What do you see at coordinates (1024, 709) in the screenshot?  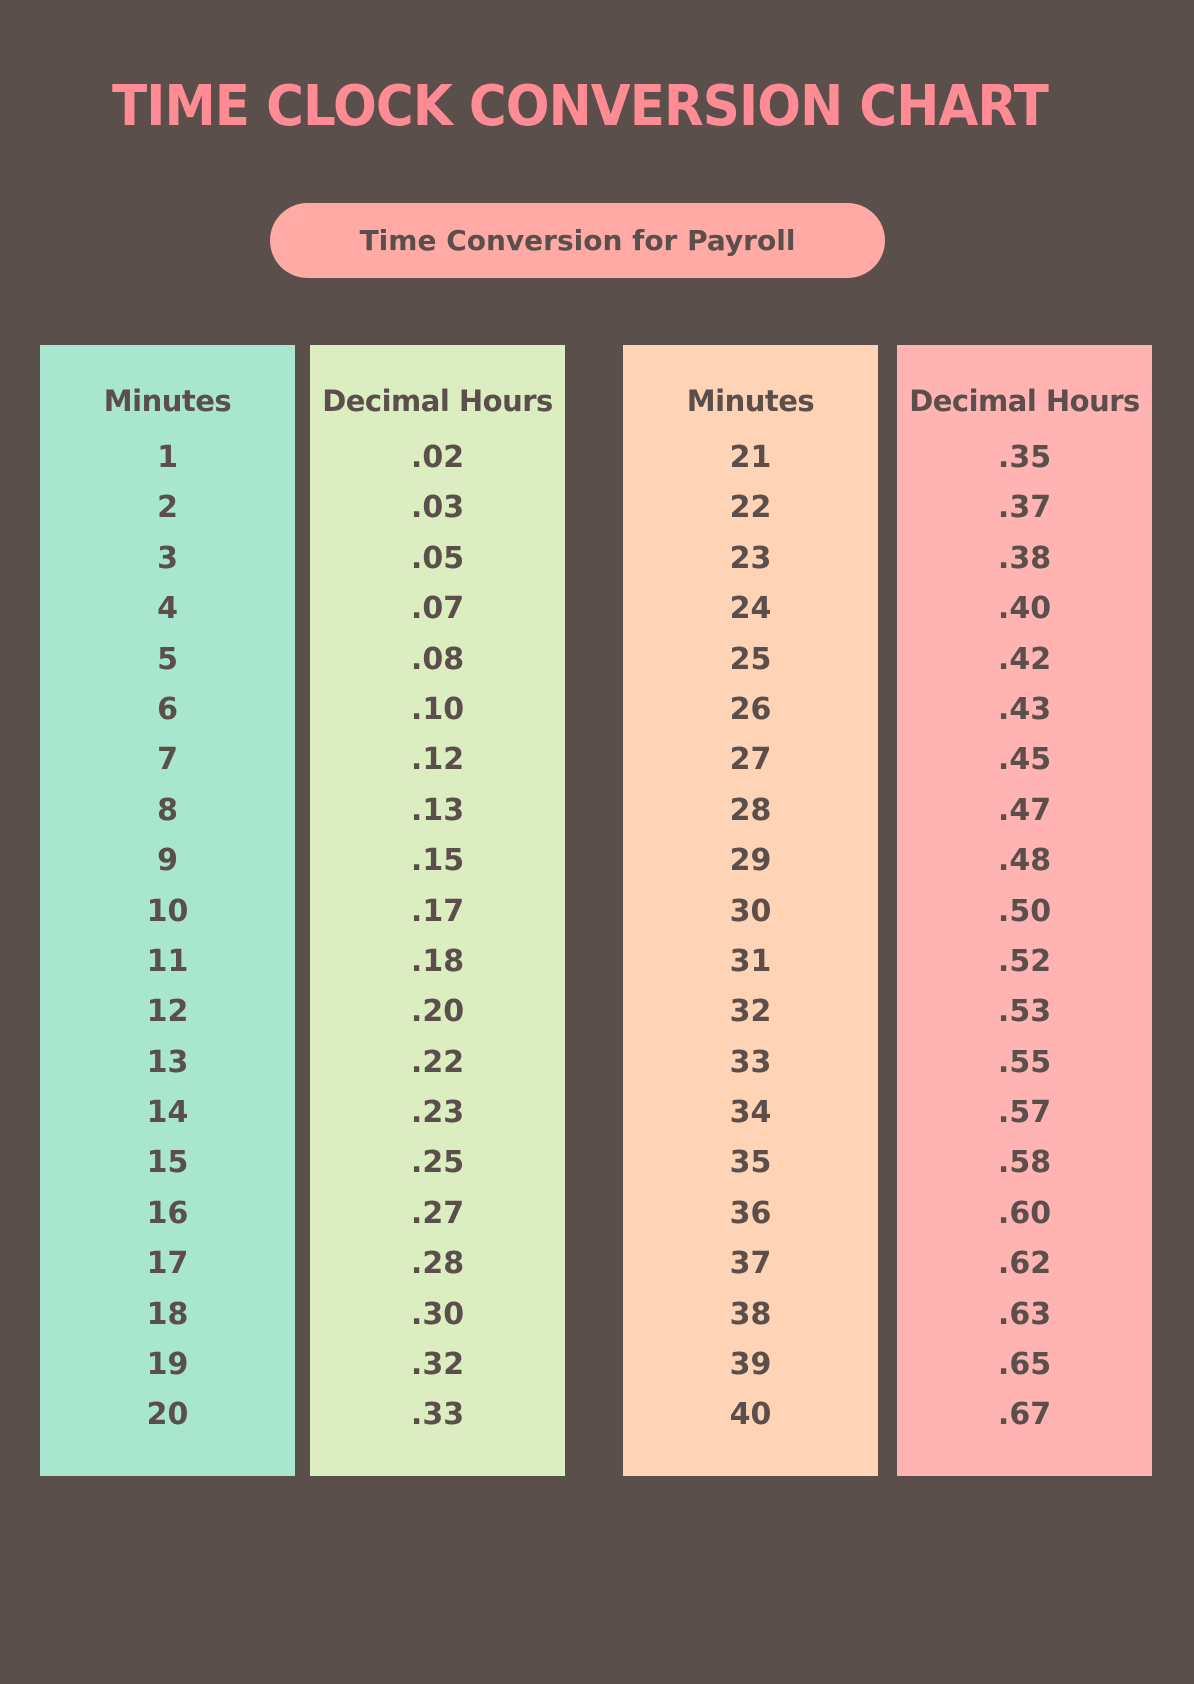 I see `table-cell: .43` at bounding box center [1024, 709].